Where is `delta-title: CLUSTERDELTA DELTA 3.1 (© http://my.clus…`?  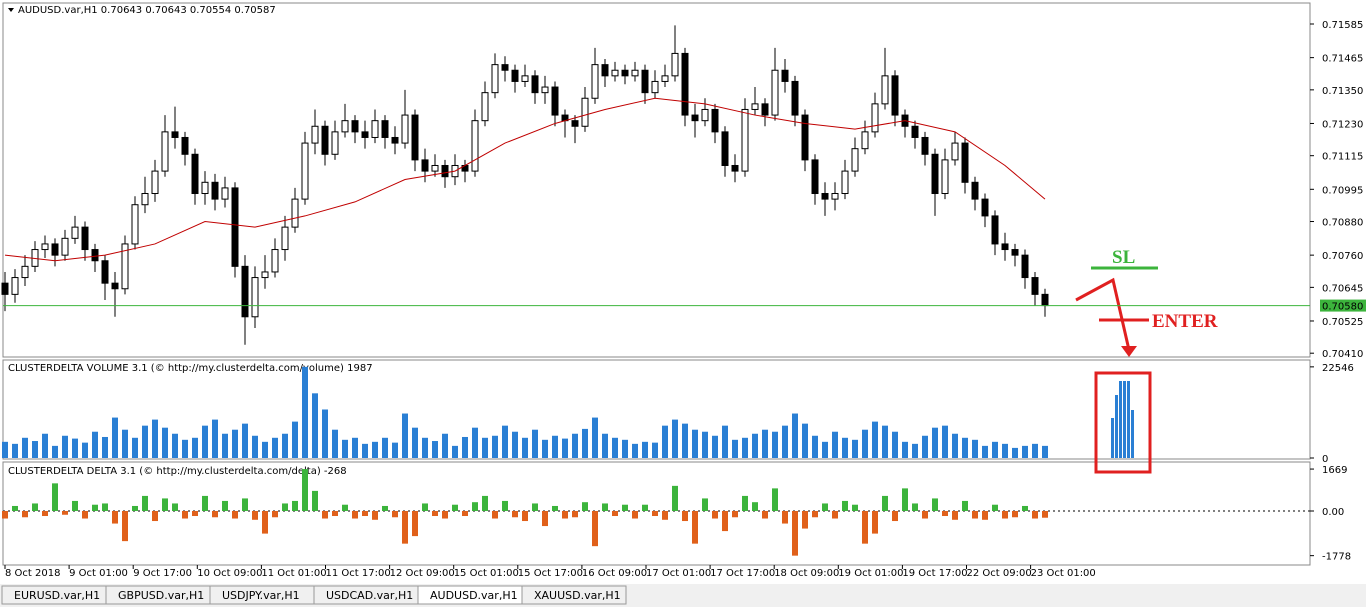 delta-title: CLUSTERDELTA DELTA 3.1 (© http://my.clus… is located at coordinates (177, 471).